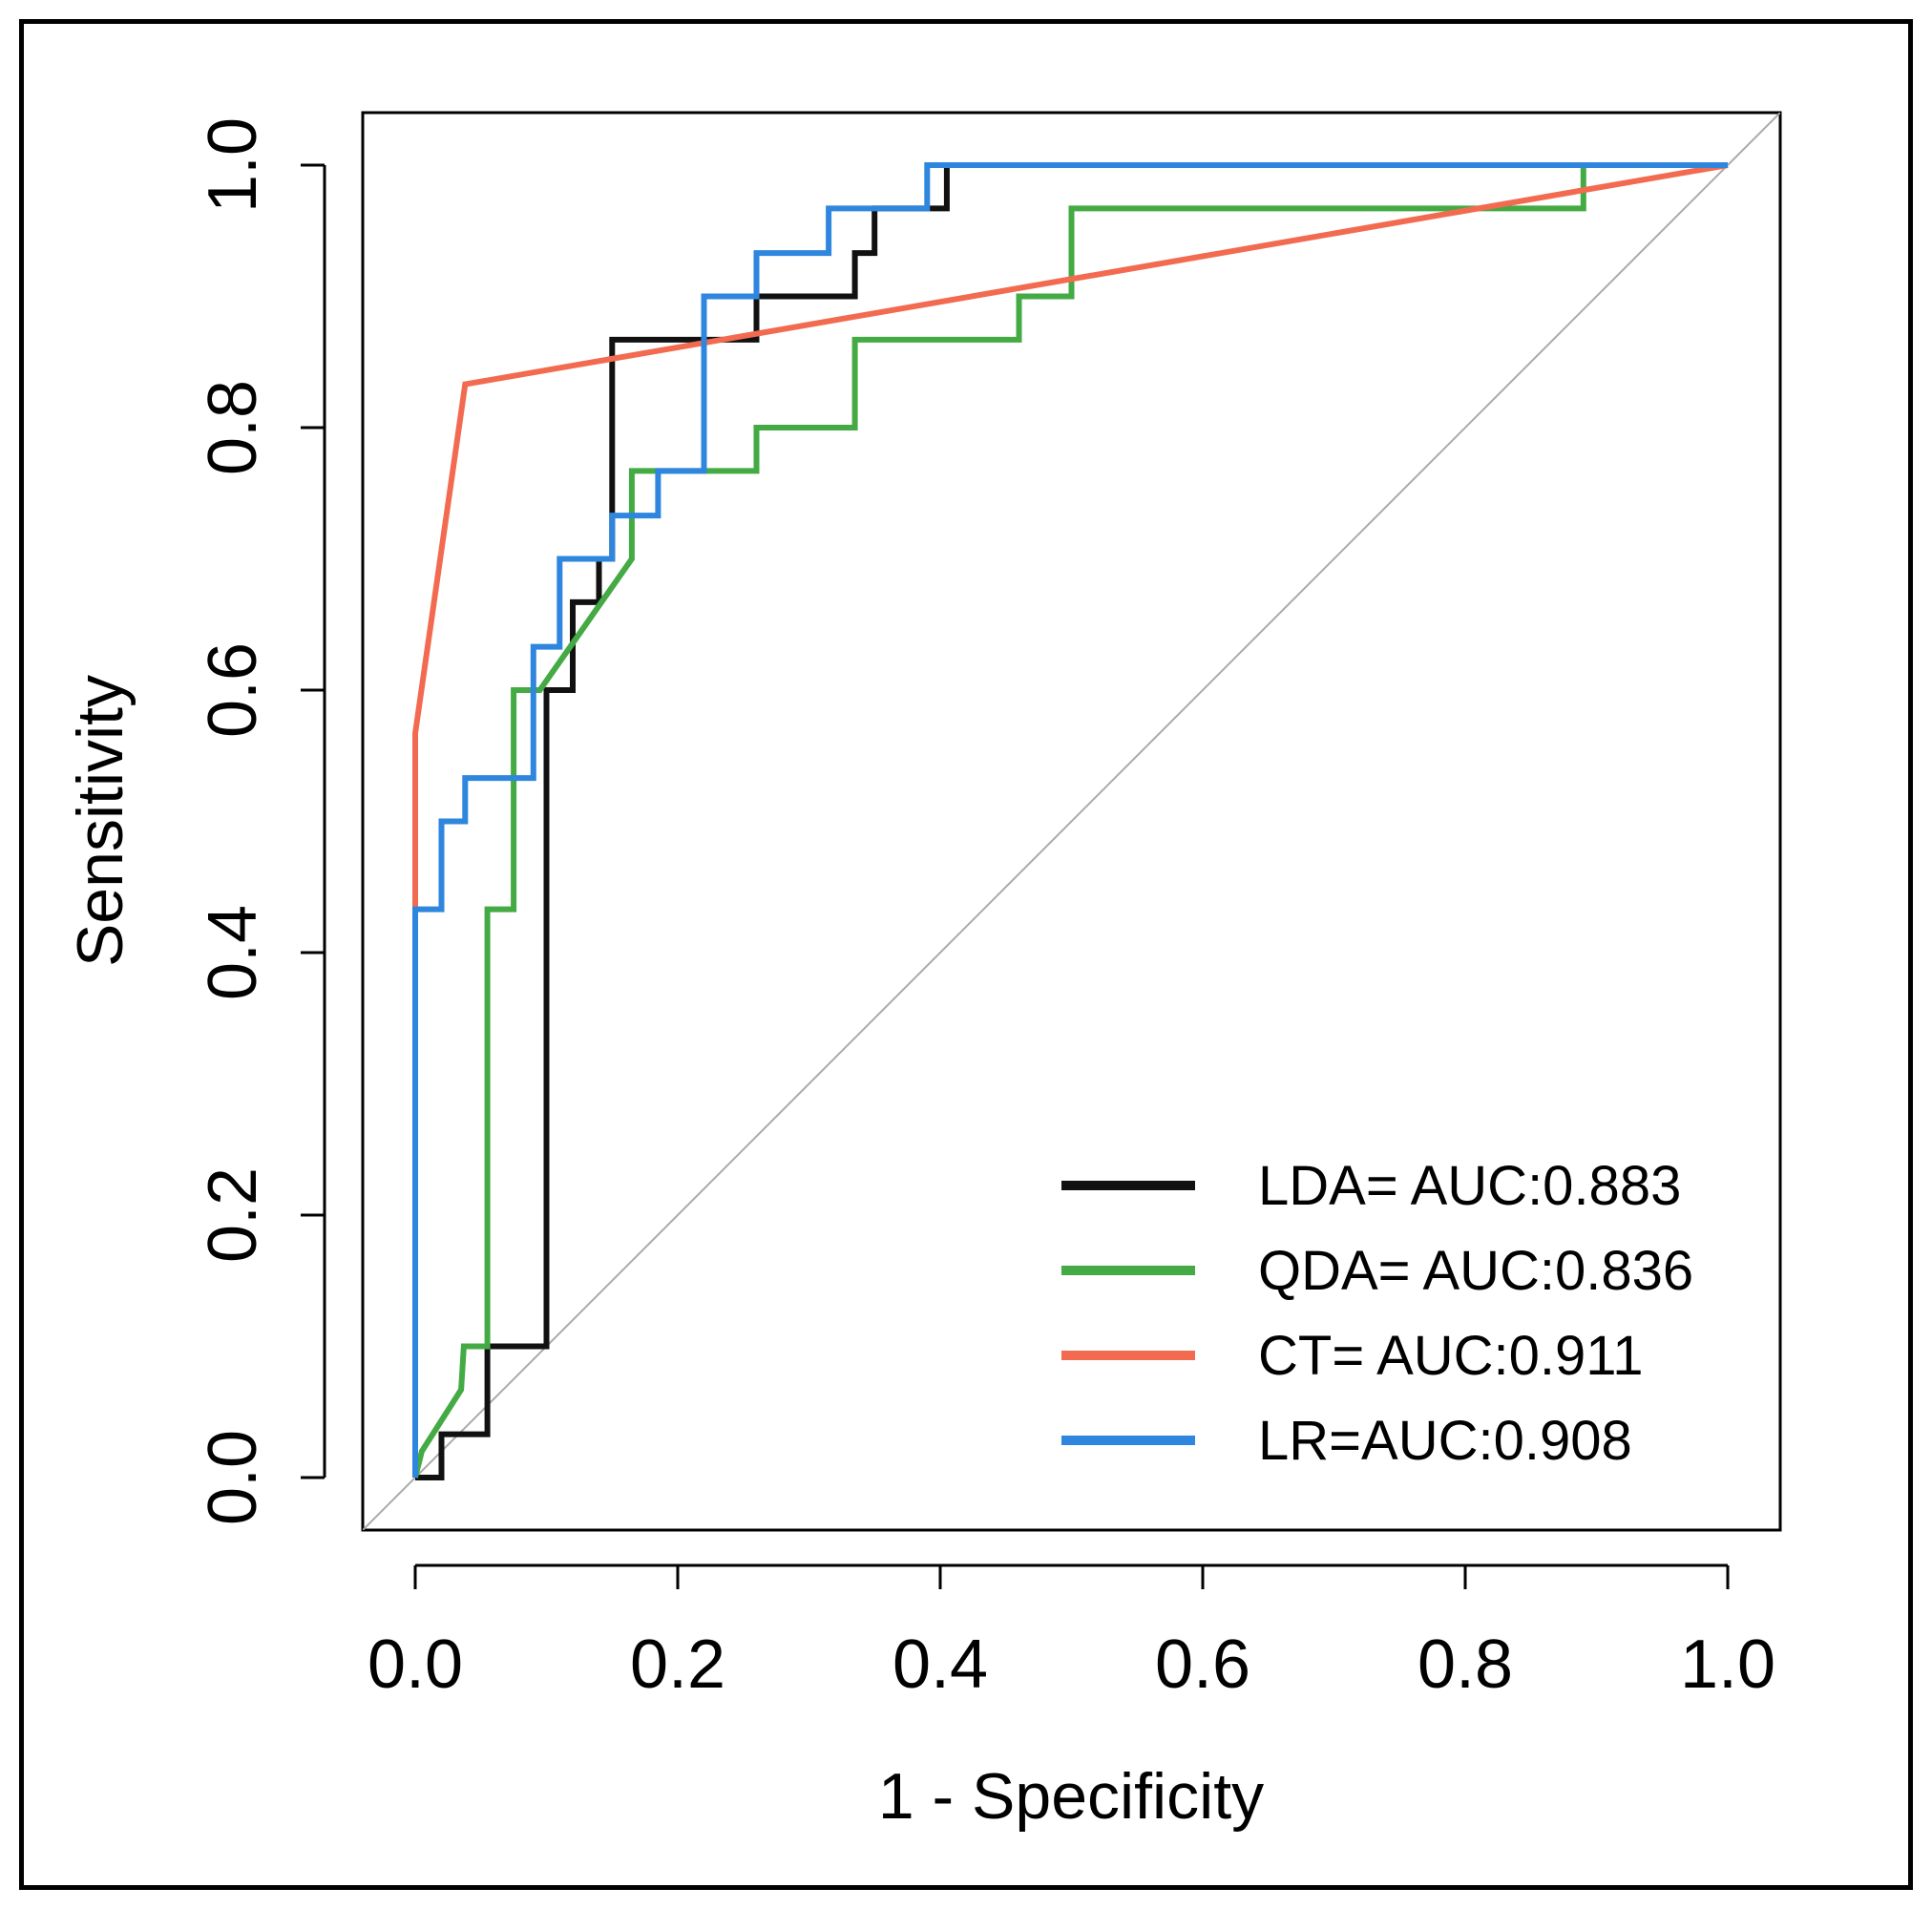 The height and width of the screenshot is (1909, 1932). What do you see at coordinates (1451, 1356) in the screenshot?
I see `legend-label-3: CT= AUC:0.911` at bounding box center [1451, 1356].